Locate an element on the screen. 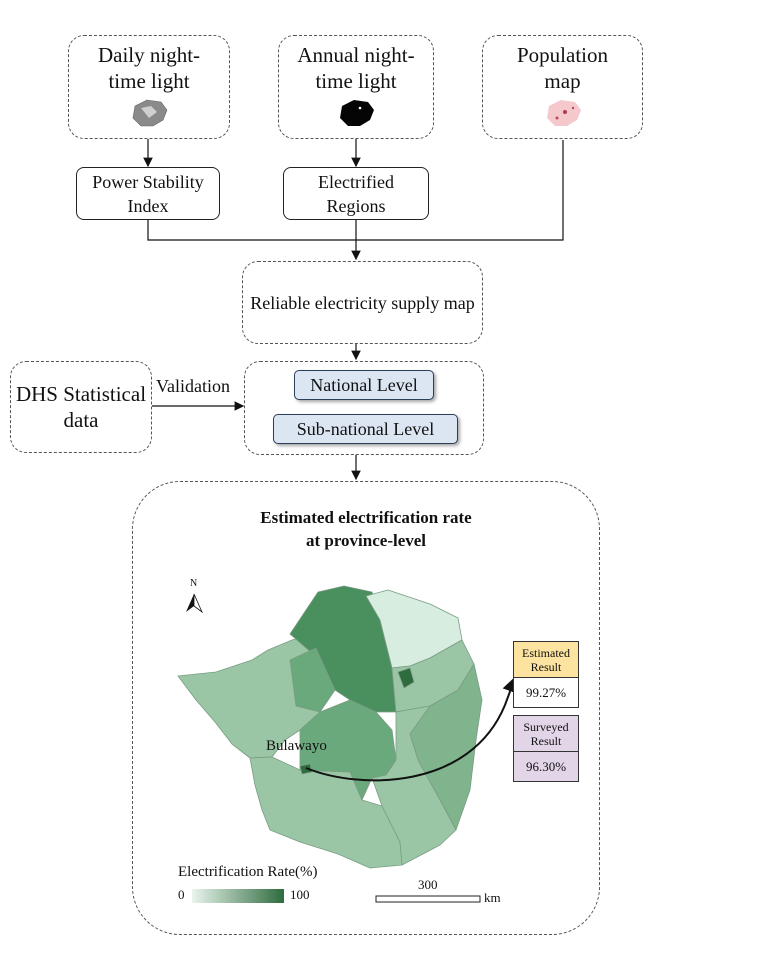  province-harare is located at coordinates (406, 678).